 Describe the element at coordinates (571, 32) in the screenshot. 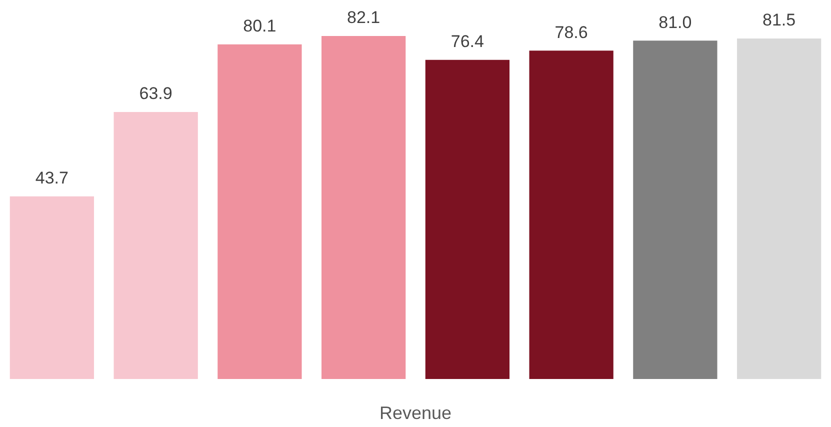

I see `data-label: 78.6` at that location.